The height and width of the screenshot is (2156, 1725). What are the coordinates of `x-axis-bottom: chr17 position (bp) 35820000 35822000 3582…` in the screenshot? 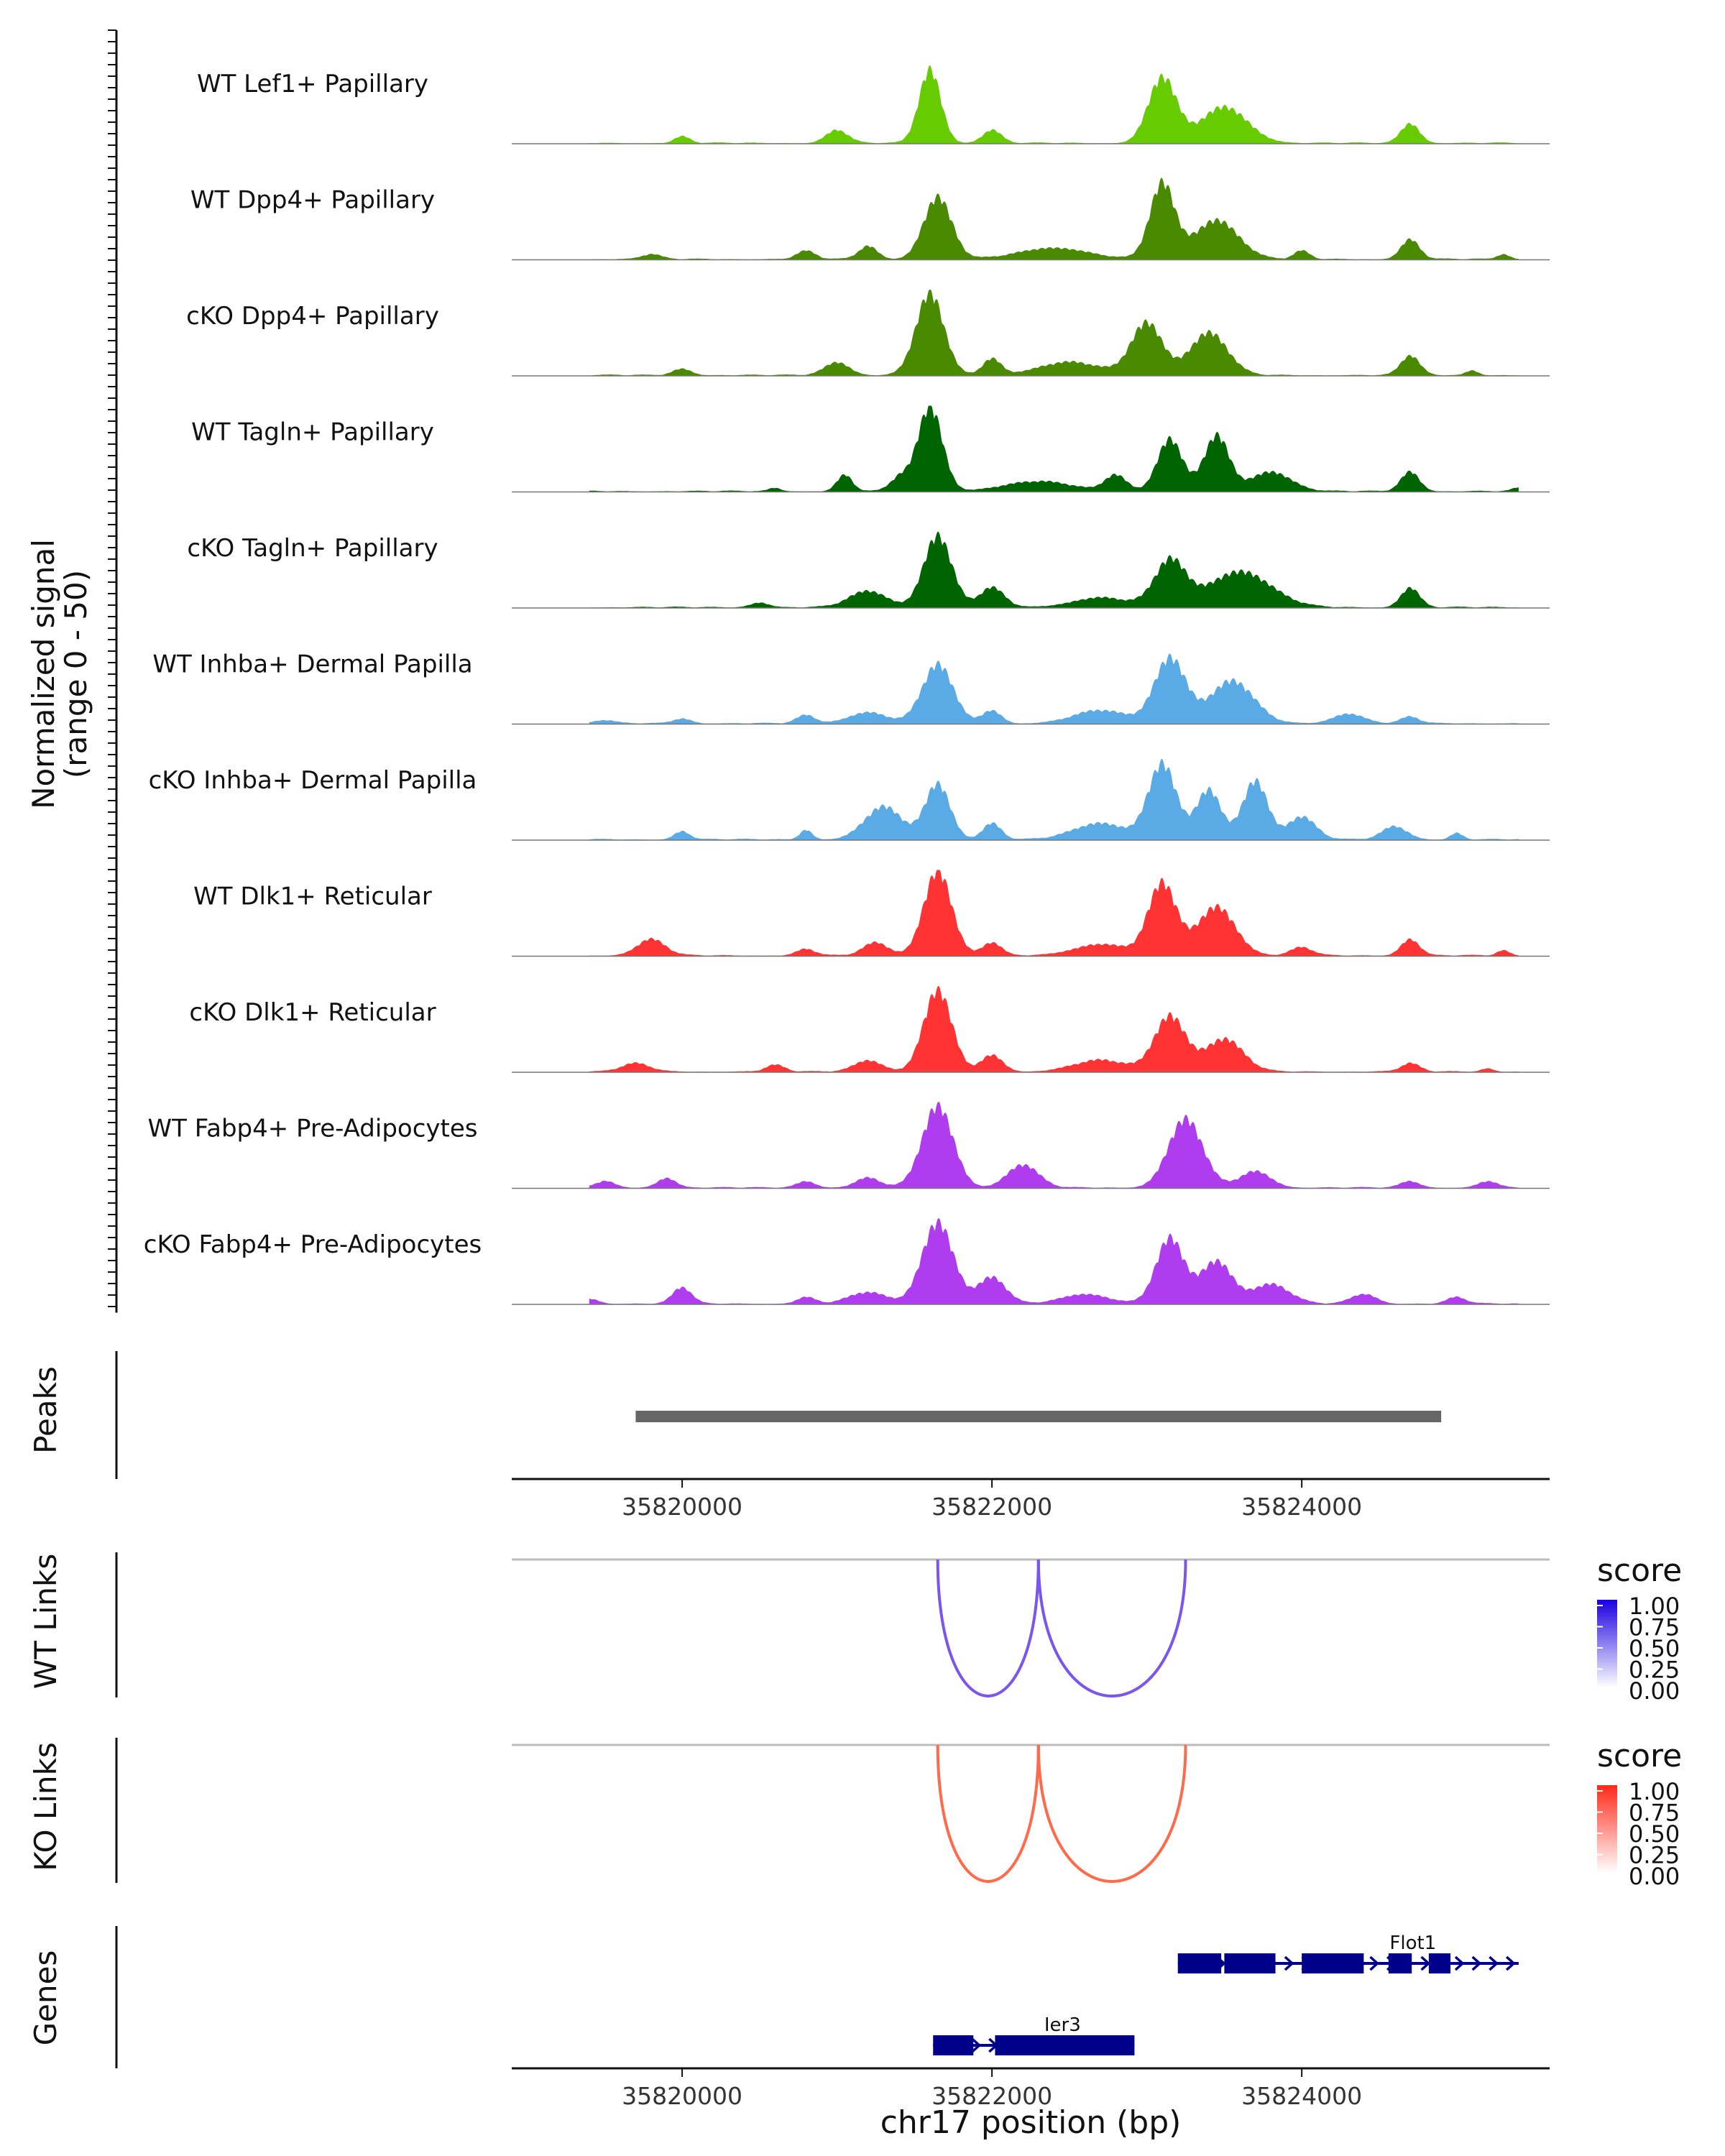 It's located at (1031, 2104).